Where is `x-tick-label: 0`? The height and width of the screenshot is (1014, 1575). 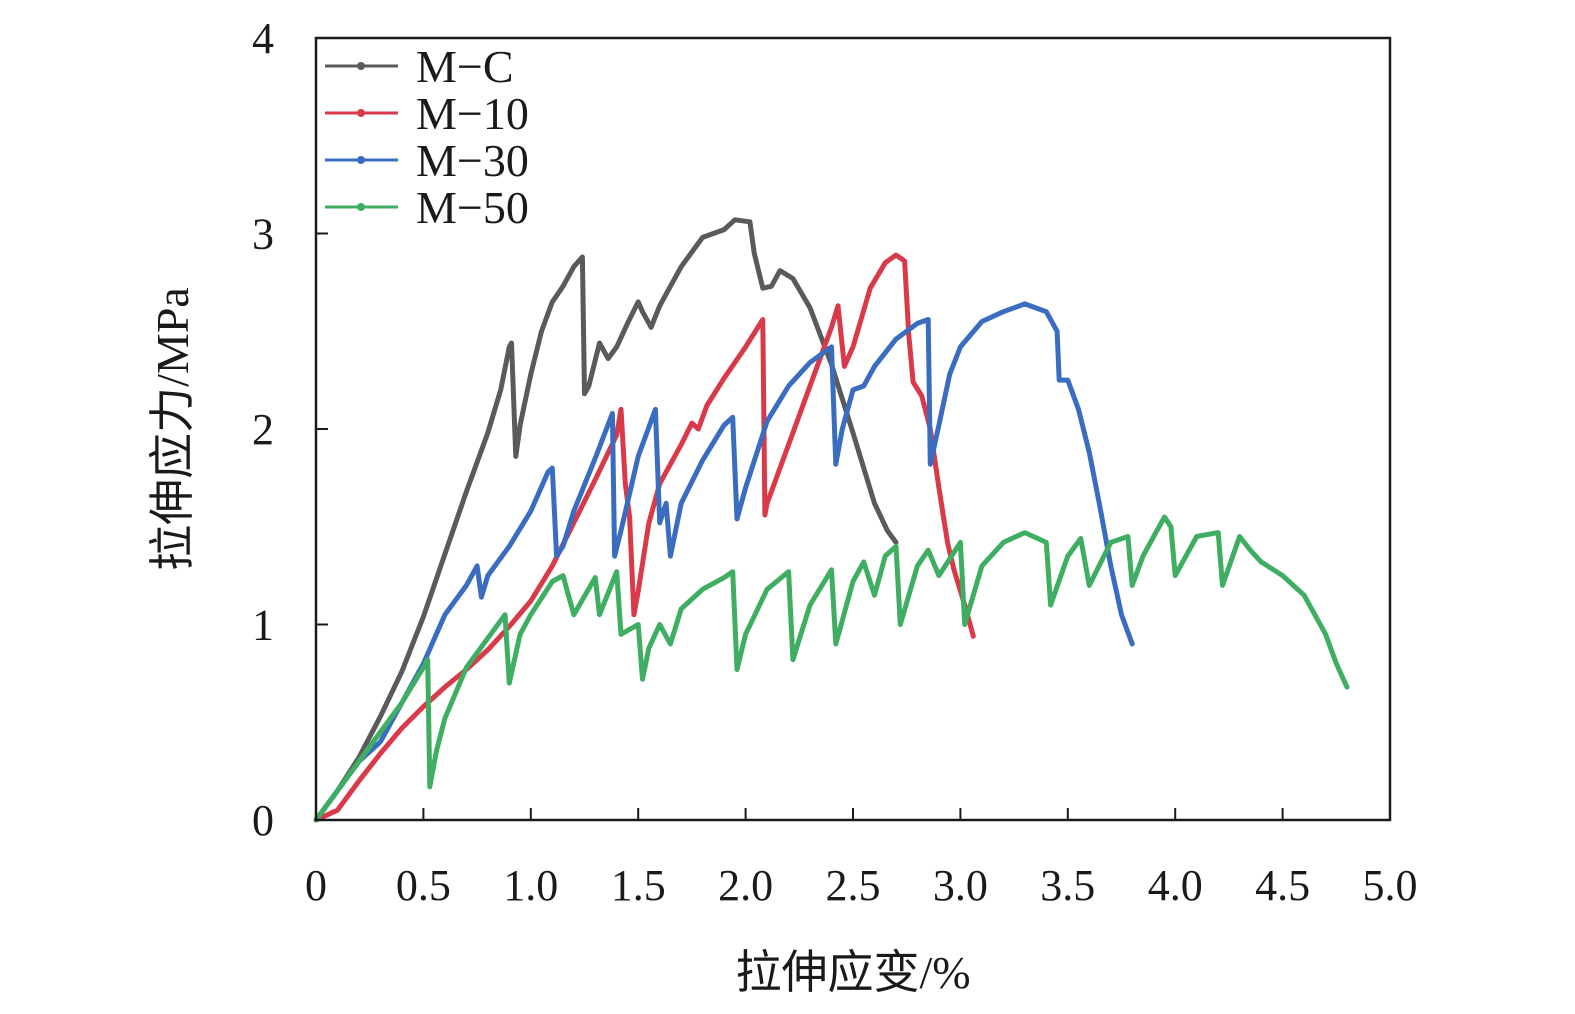 x-tick-label: 0 is located at coordinates (316, 885).